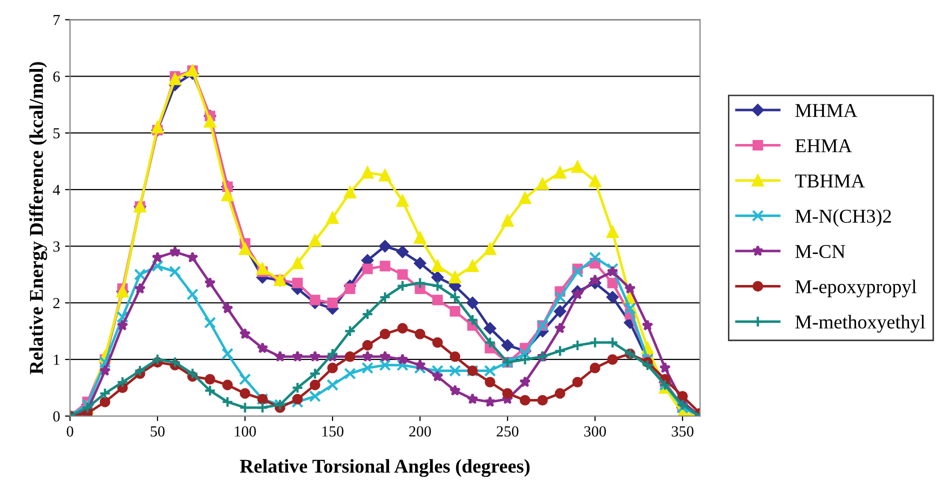 Image resolution: width=946 pixels, height=493 pixels. Describe the element at coordinates (70, 431) in the screenshot. I see `x-tick-label: 0` at that location.